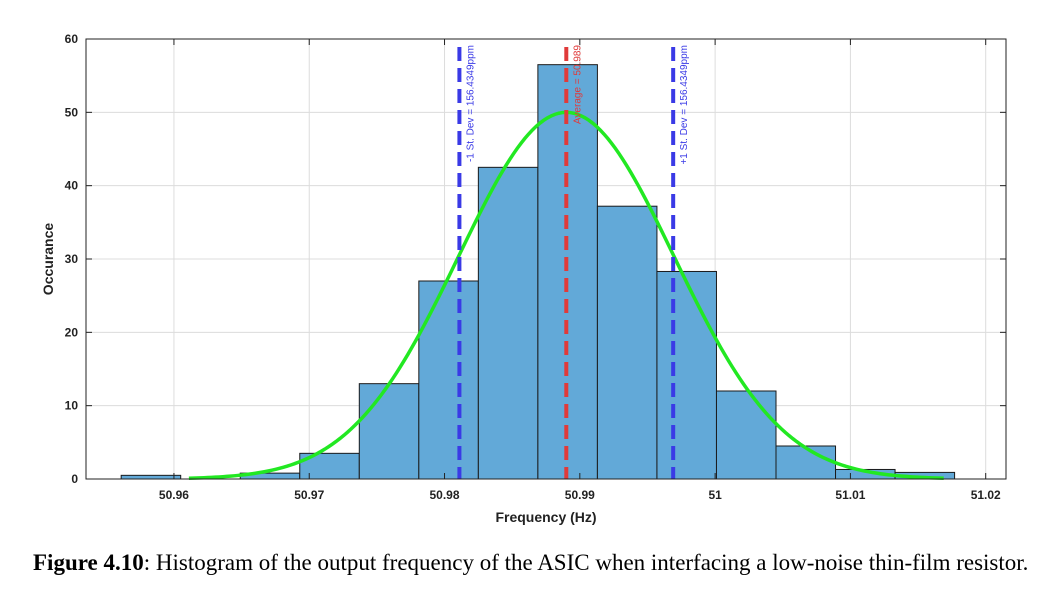 The height and width of the screenshot is (611, 1042). What do you see at coordinates (72, 332) in the screenshot?
I see `y-tick-label: 20` at bounding box center [72, 332].